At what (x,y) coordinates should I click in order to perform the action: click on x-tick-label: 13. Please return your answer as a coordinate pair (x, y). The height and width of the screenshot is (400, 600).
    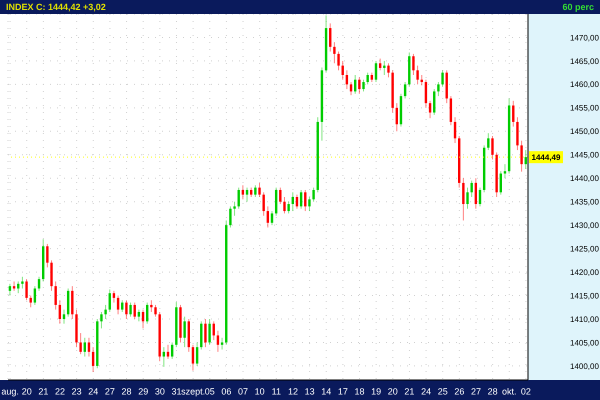
    Looking at the image, I should click on (309, 391).